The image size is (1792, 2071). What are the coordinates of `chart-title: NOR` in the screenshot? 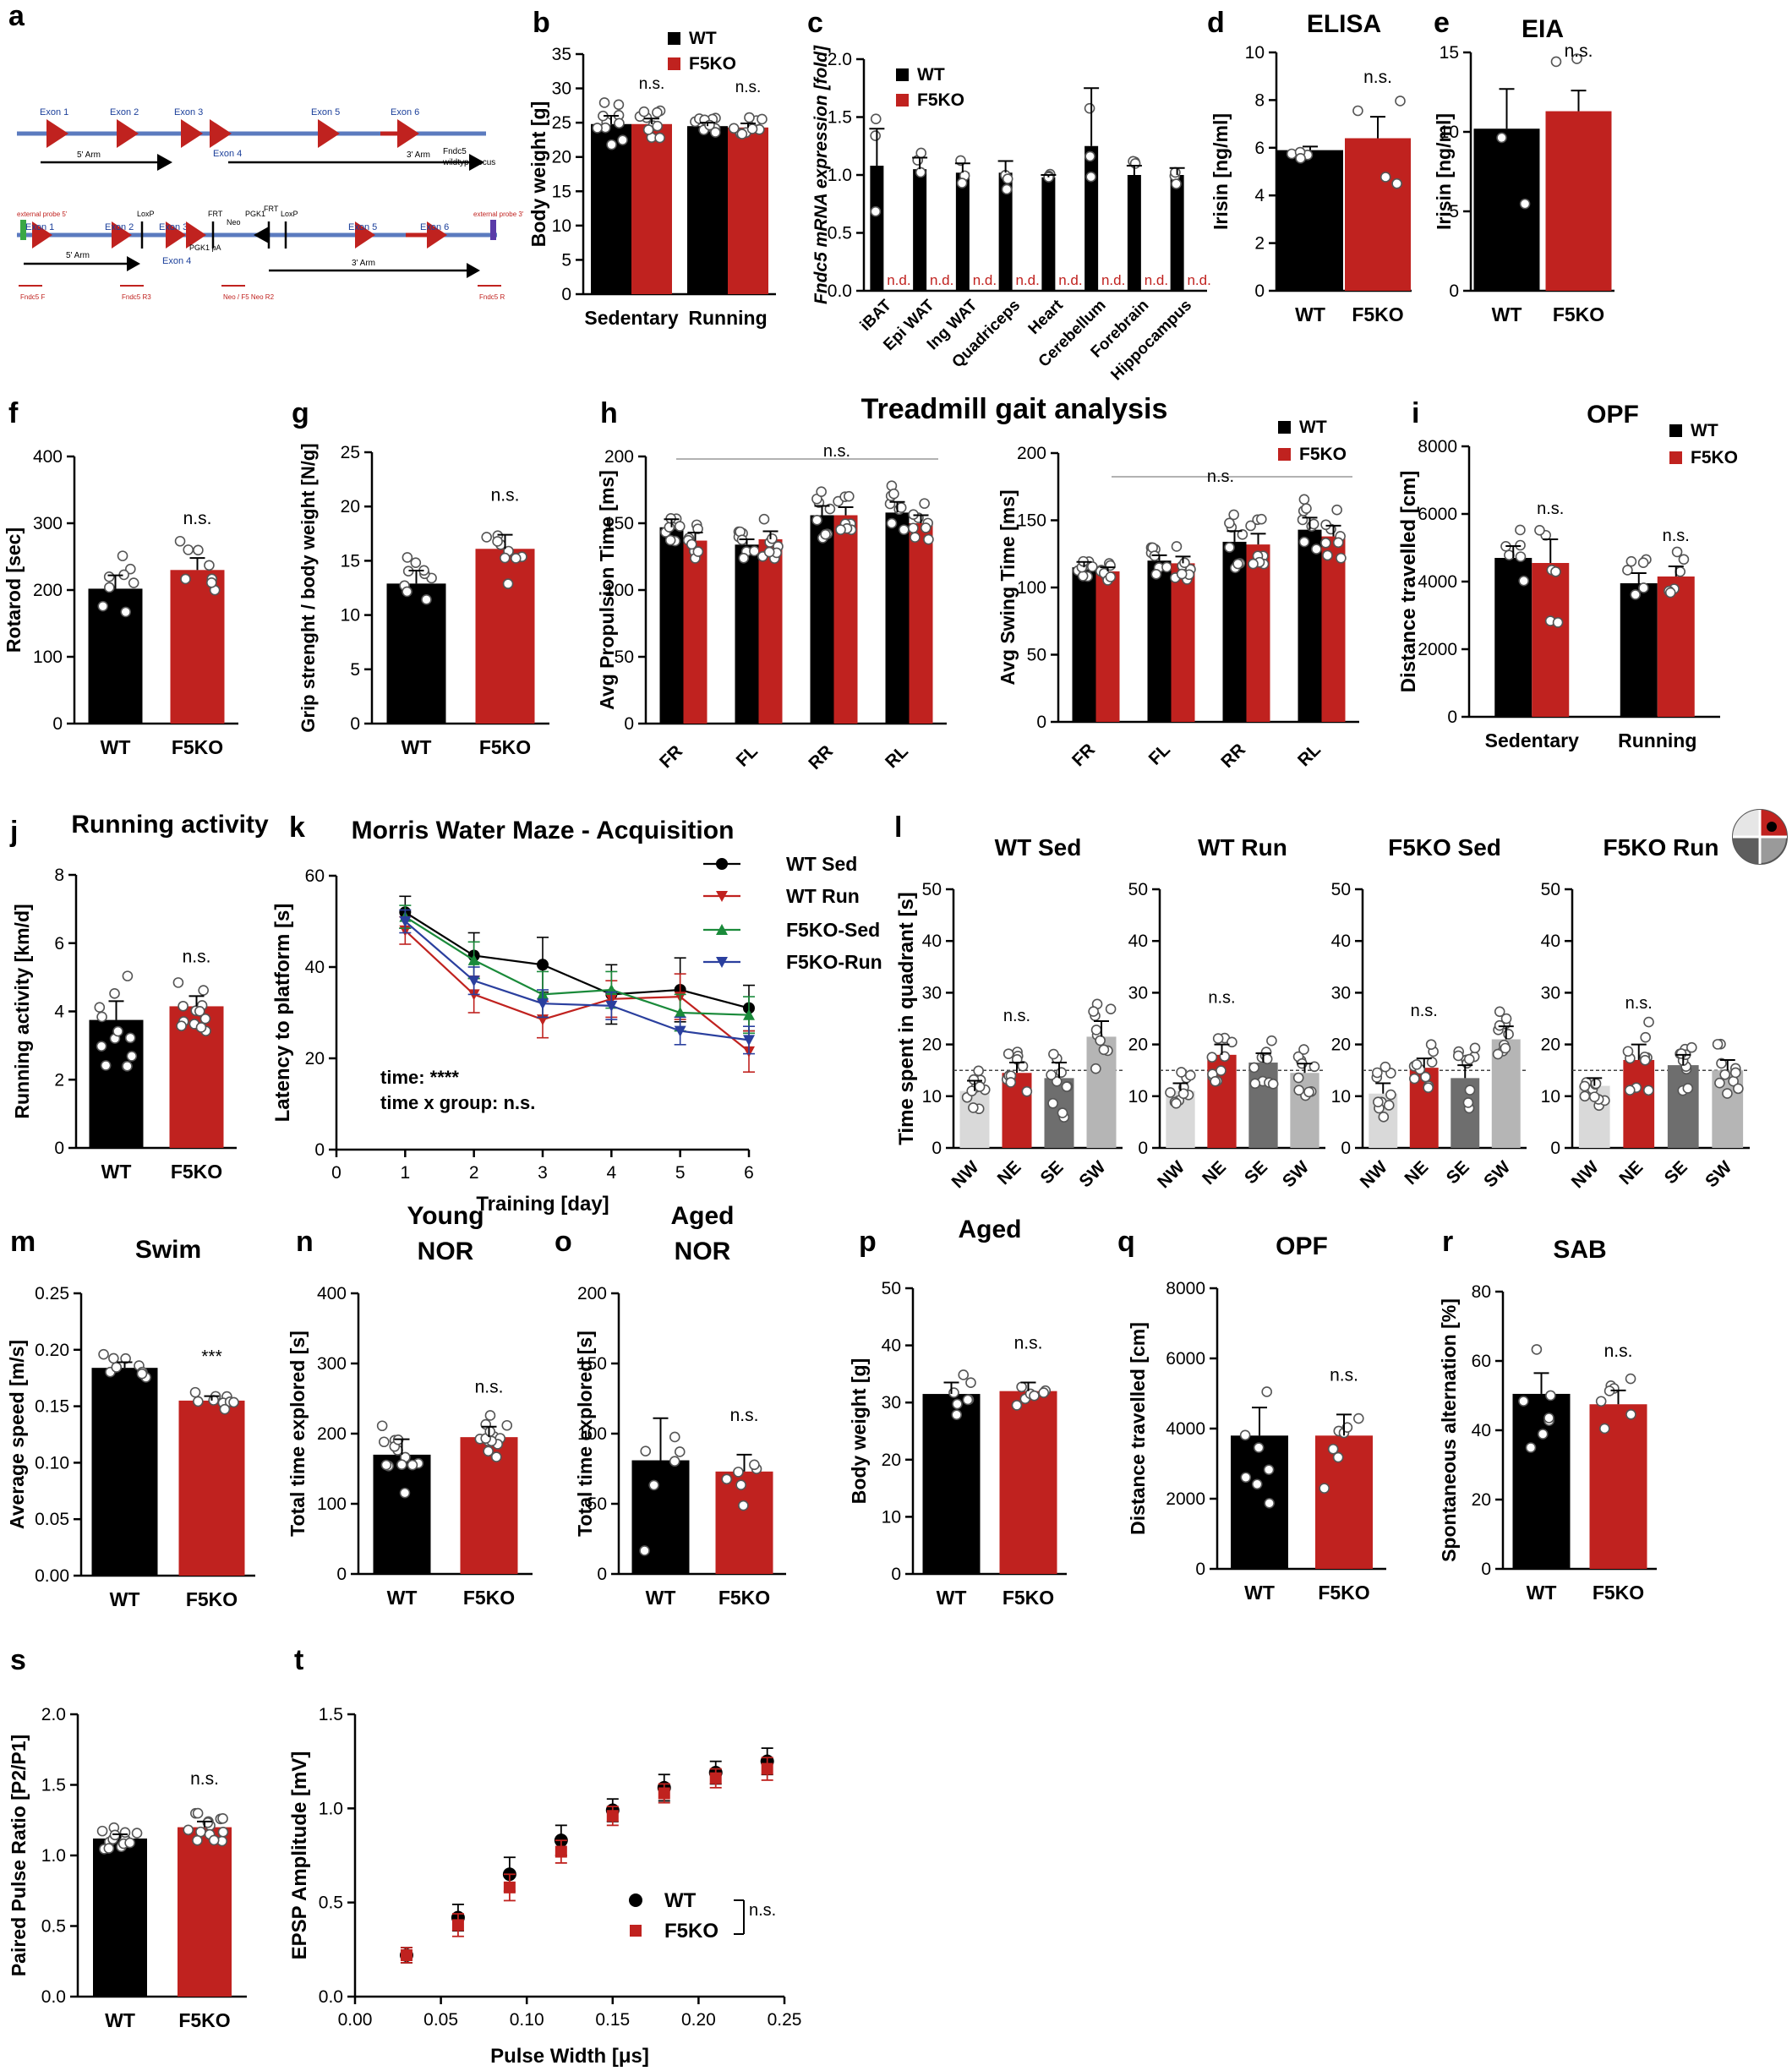 It's located at (446, 1251).